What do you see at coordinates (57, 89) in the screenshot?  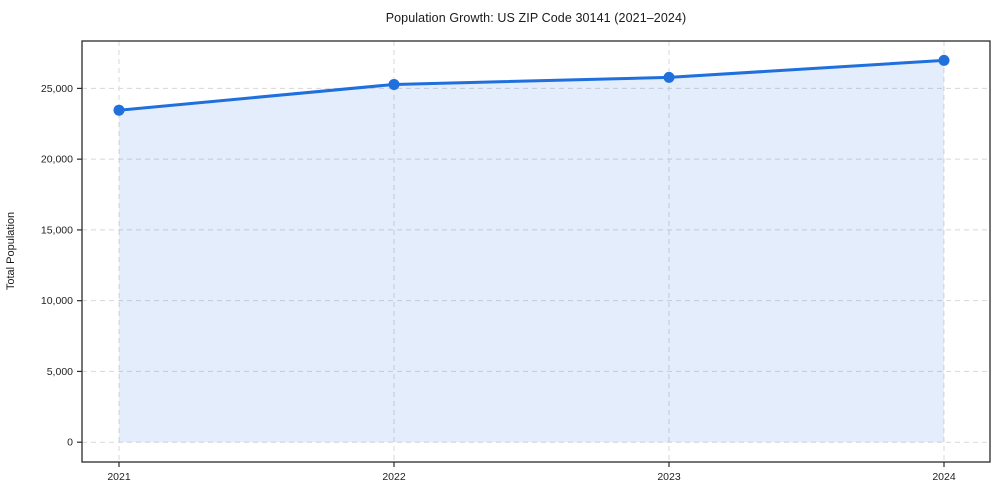 I see `y-tick-label: 25,000` at bounding box center [57, 89].